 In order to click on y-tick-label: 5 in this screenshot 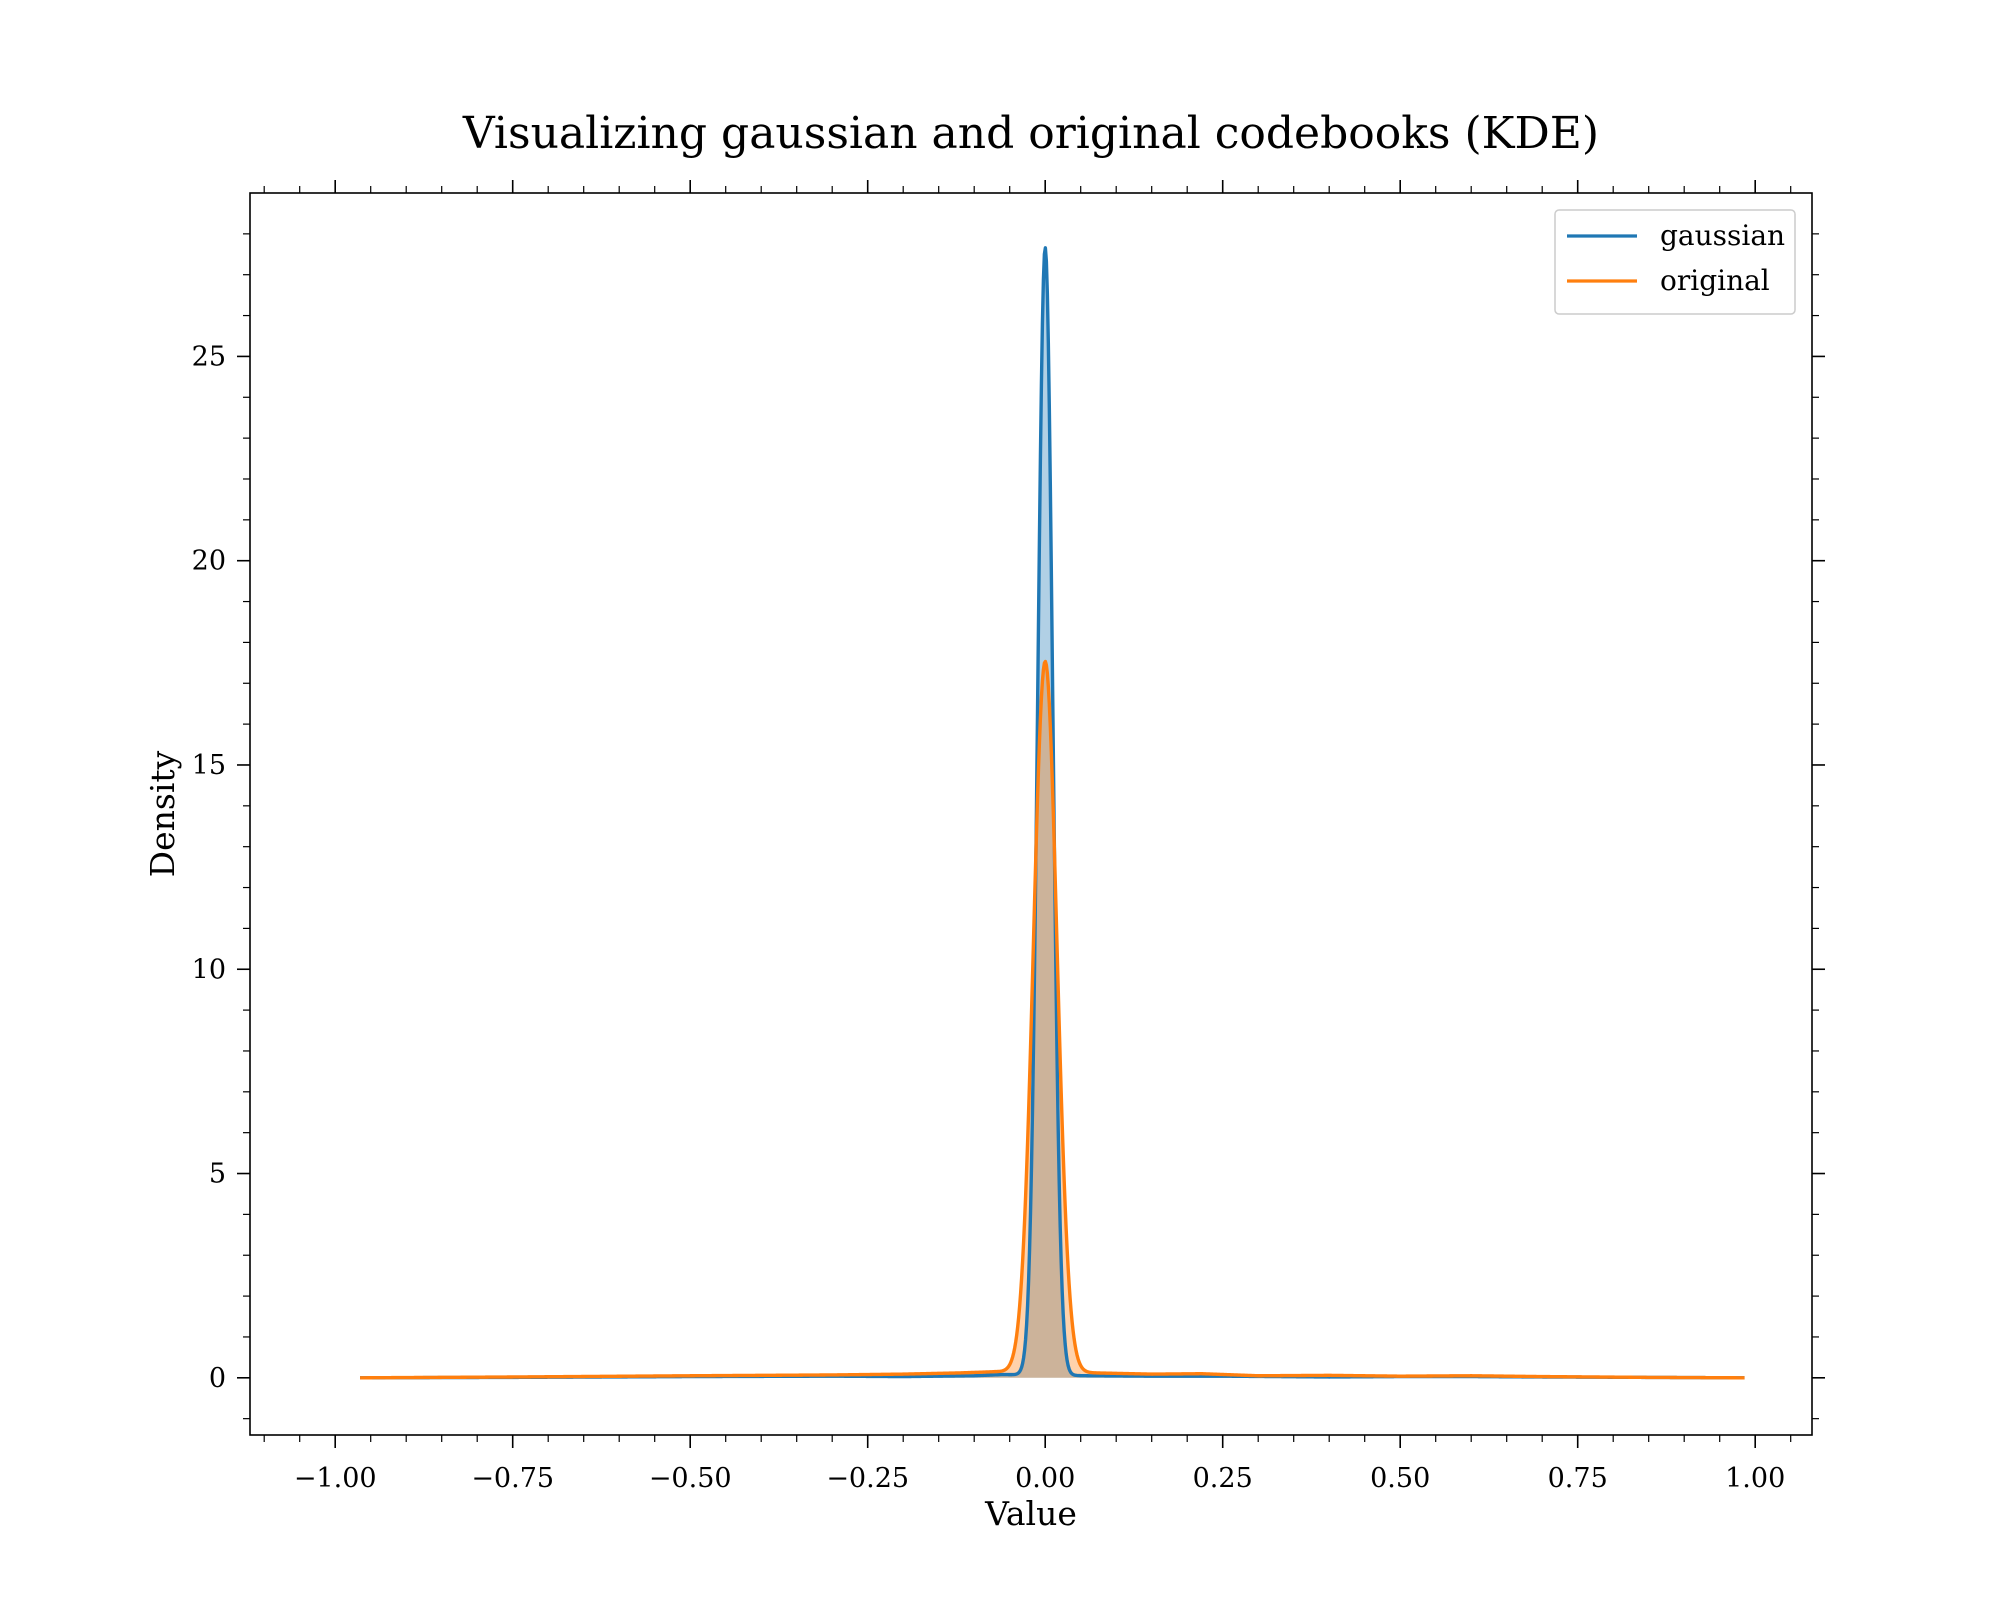, I will do `click(217, 1174)`.